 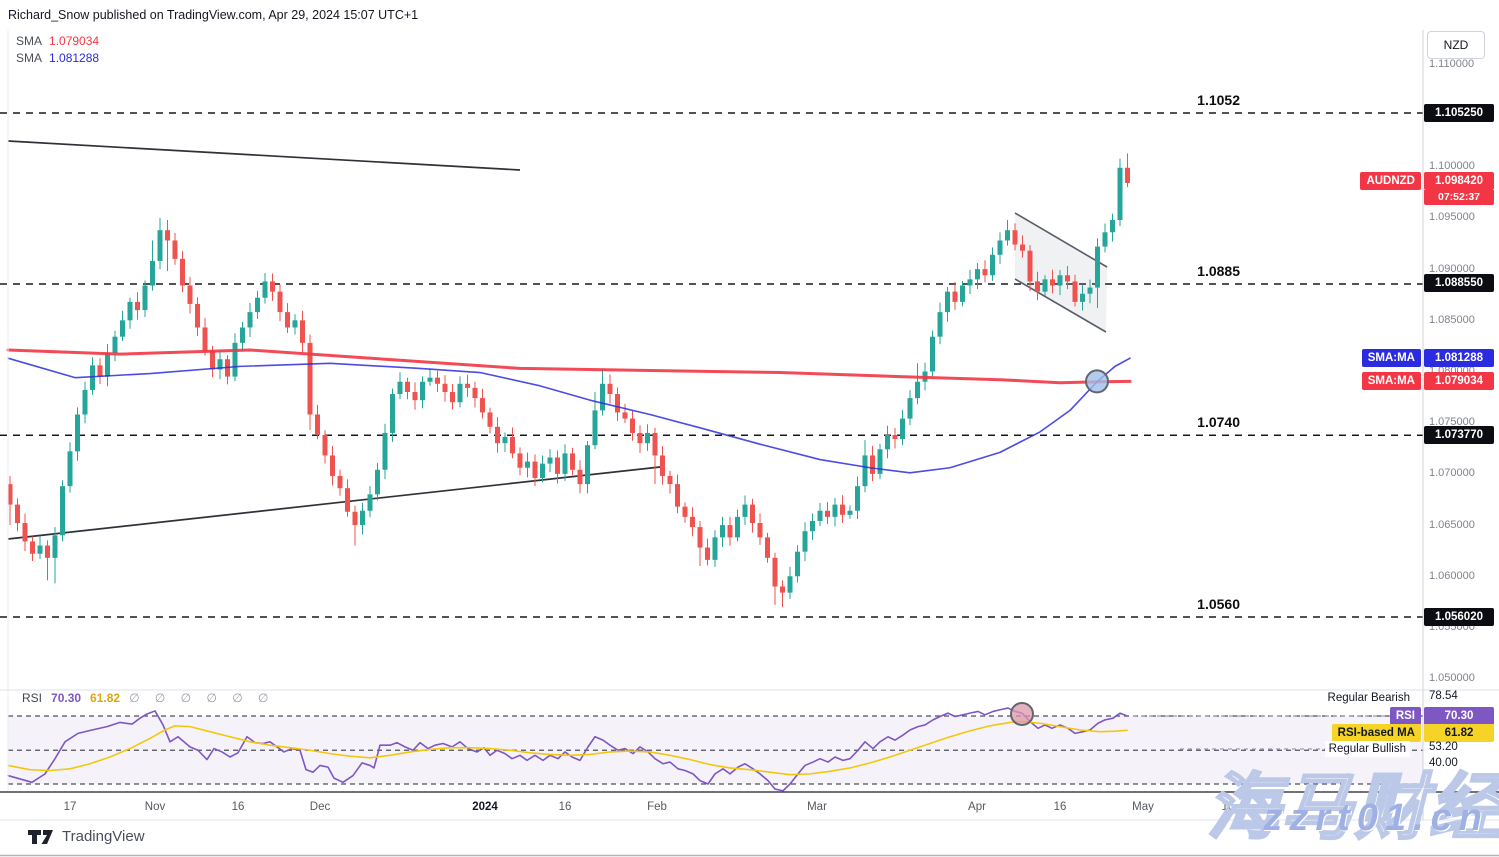 I want to click on rsi-ma-line, so click(x=567, y=748).